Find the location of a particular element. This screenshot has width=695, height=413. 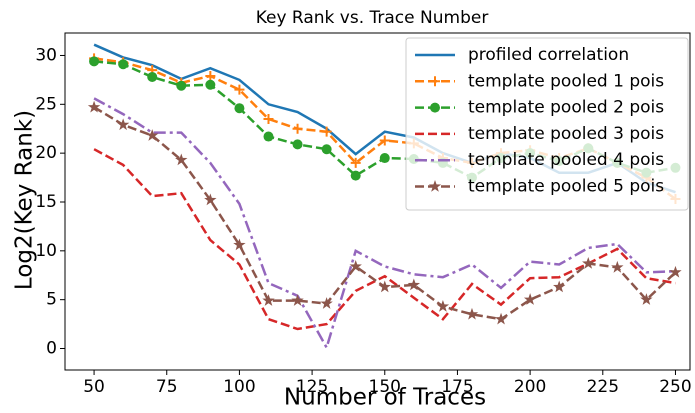

x-tick-label: 225 is located at coordinates (603, 387).